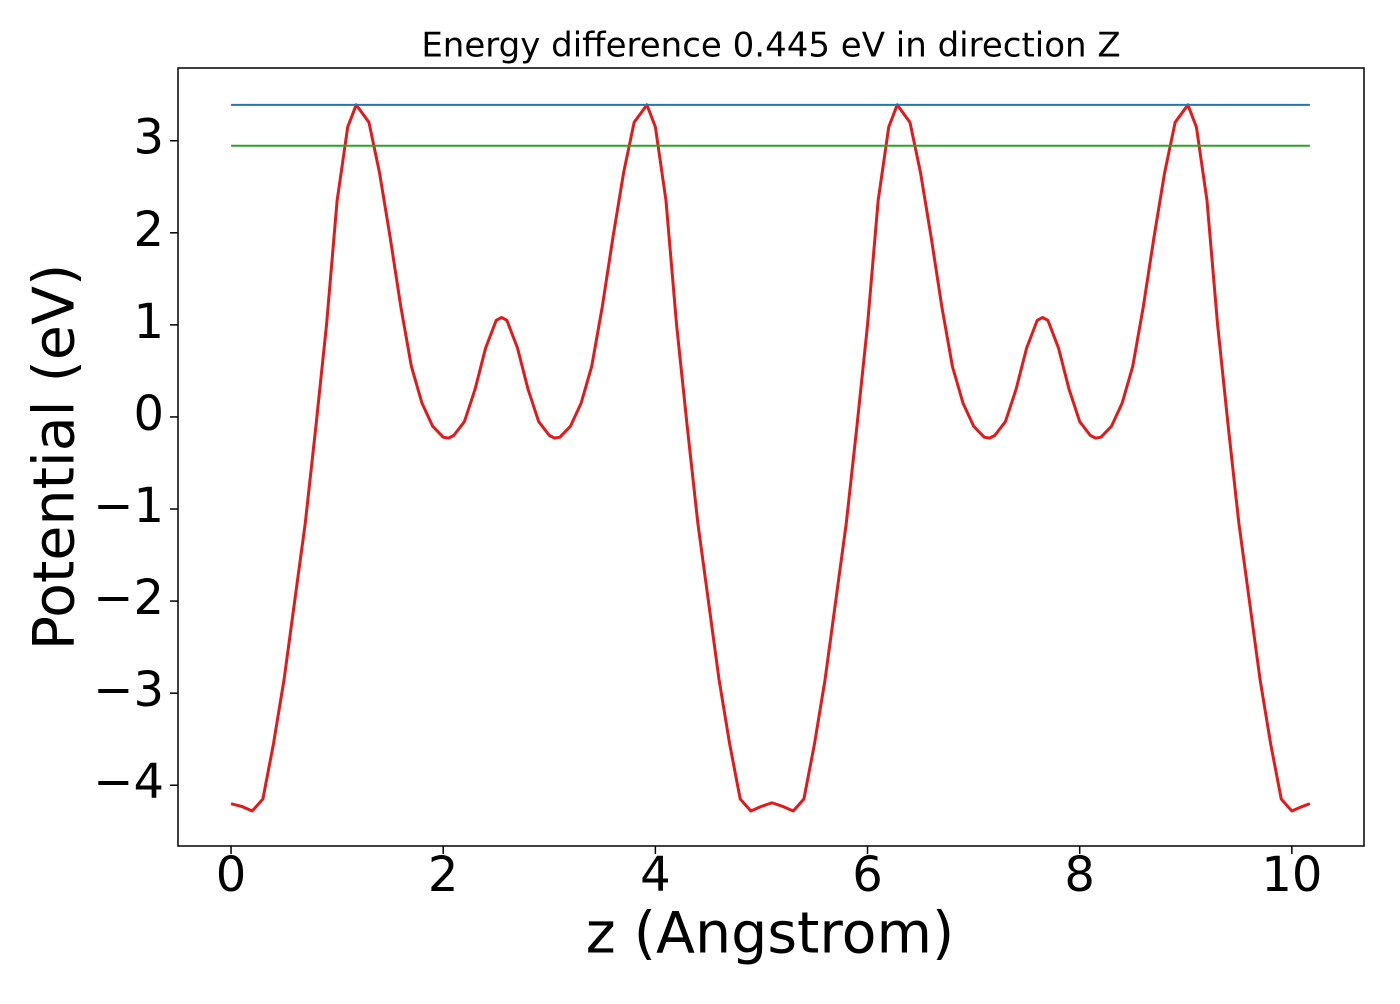 This screenshot has width=1400, height=1004. Describe the element at coordinates (148, 230) in the screenshot. I see `y-tick-label: 2` at that location.